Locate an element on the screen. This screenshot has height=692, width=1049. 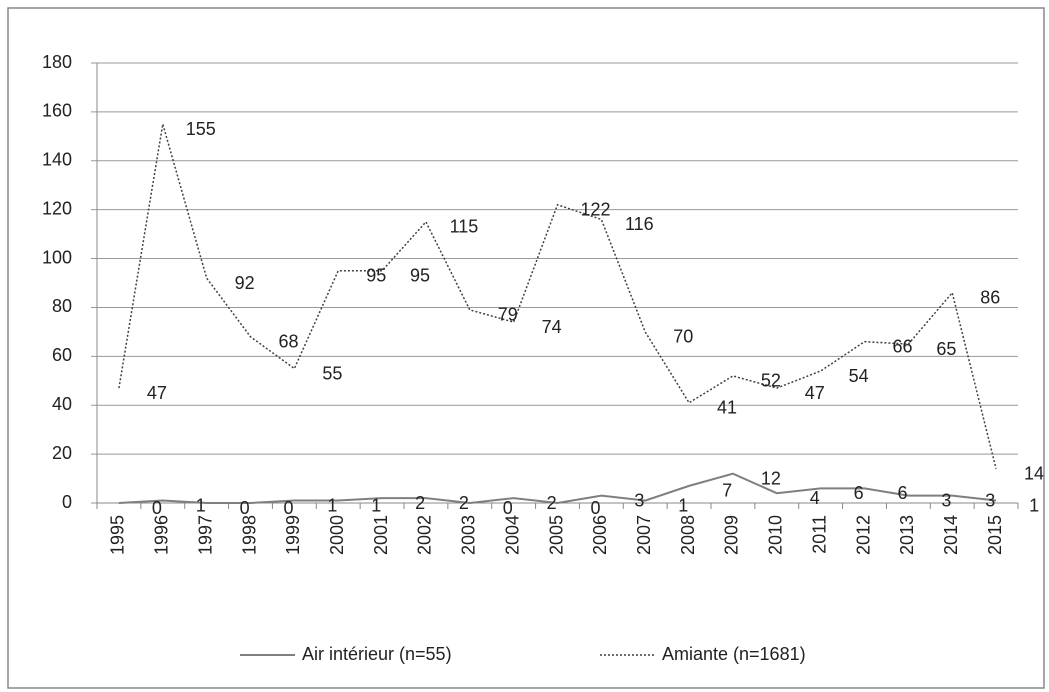
data-label: 65 is located at coordinates (946, 349).